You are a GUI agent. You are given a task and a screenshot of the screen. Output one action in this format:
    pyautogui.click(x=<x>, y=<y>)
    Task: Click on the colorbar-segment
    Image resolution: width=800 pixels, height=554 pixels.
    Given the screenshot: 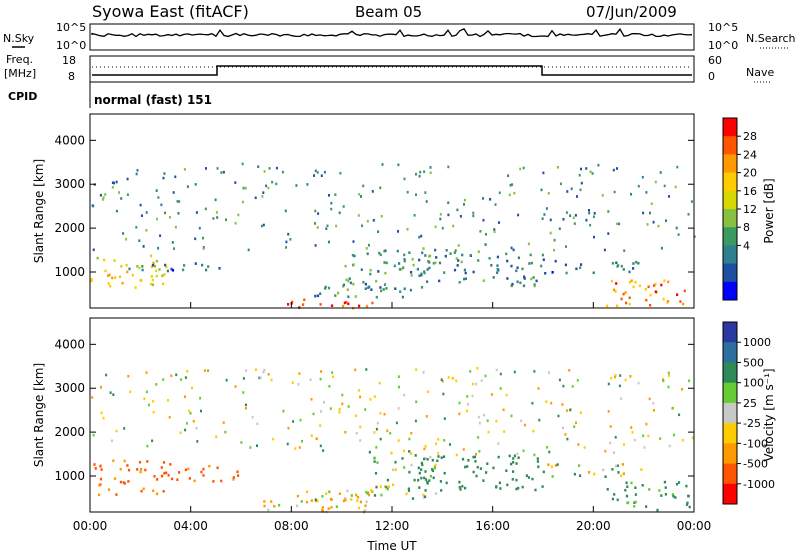 What is the action you would take?
    pyautogui.click(x=730, y=255)
    